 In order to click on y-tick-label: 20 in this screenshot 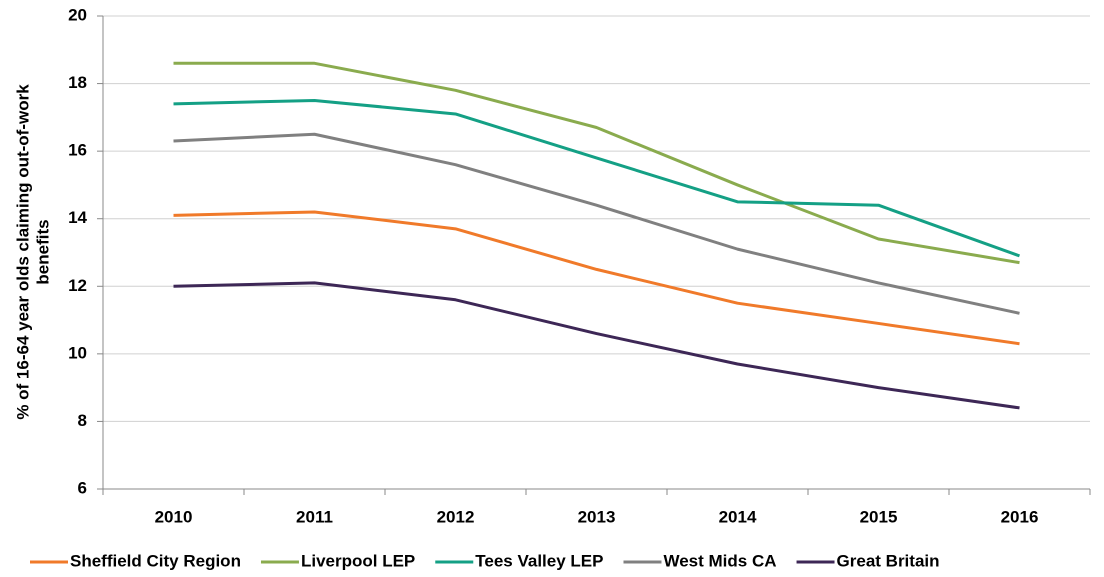, I will do `click(77, 14)`.